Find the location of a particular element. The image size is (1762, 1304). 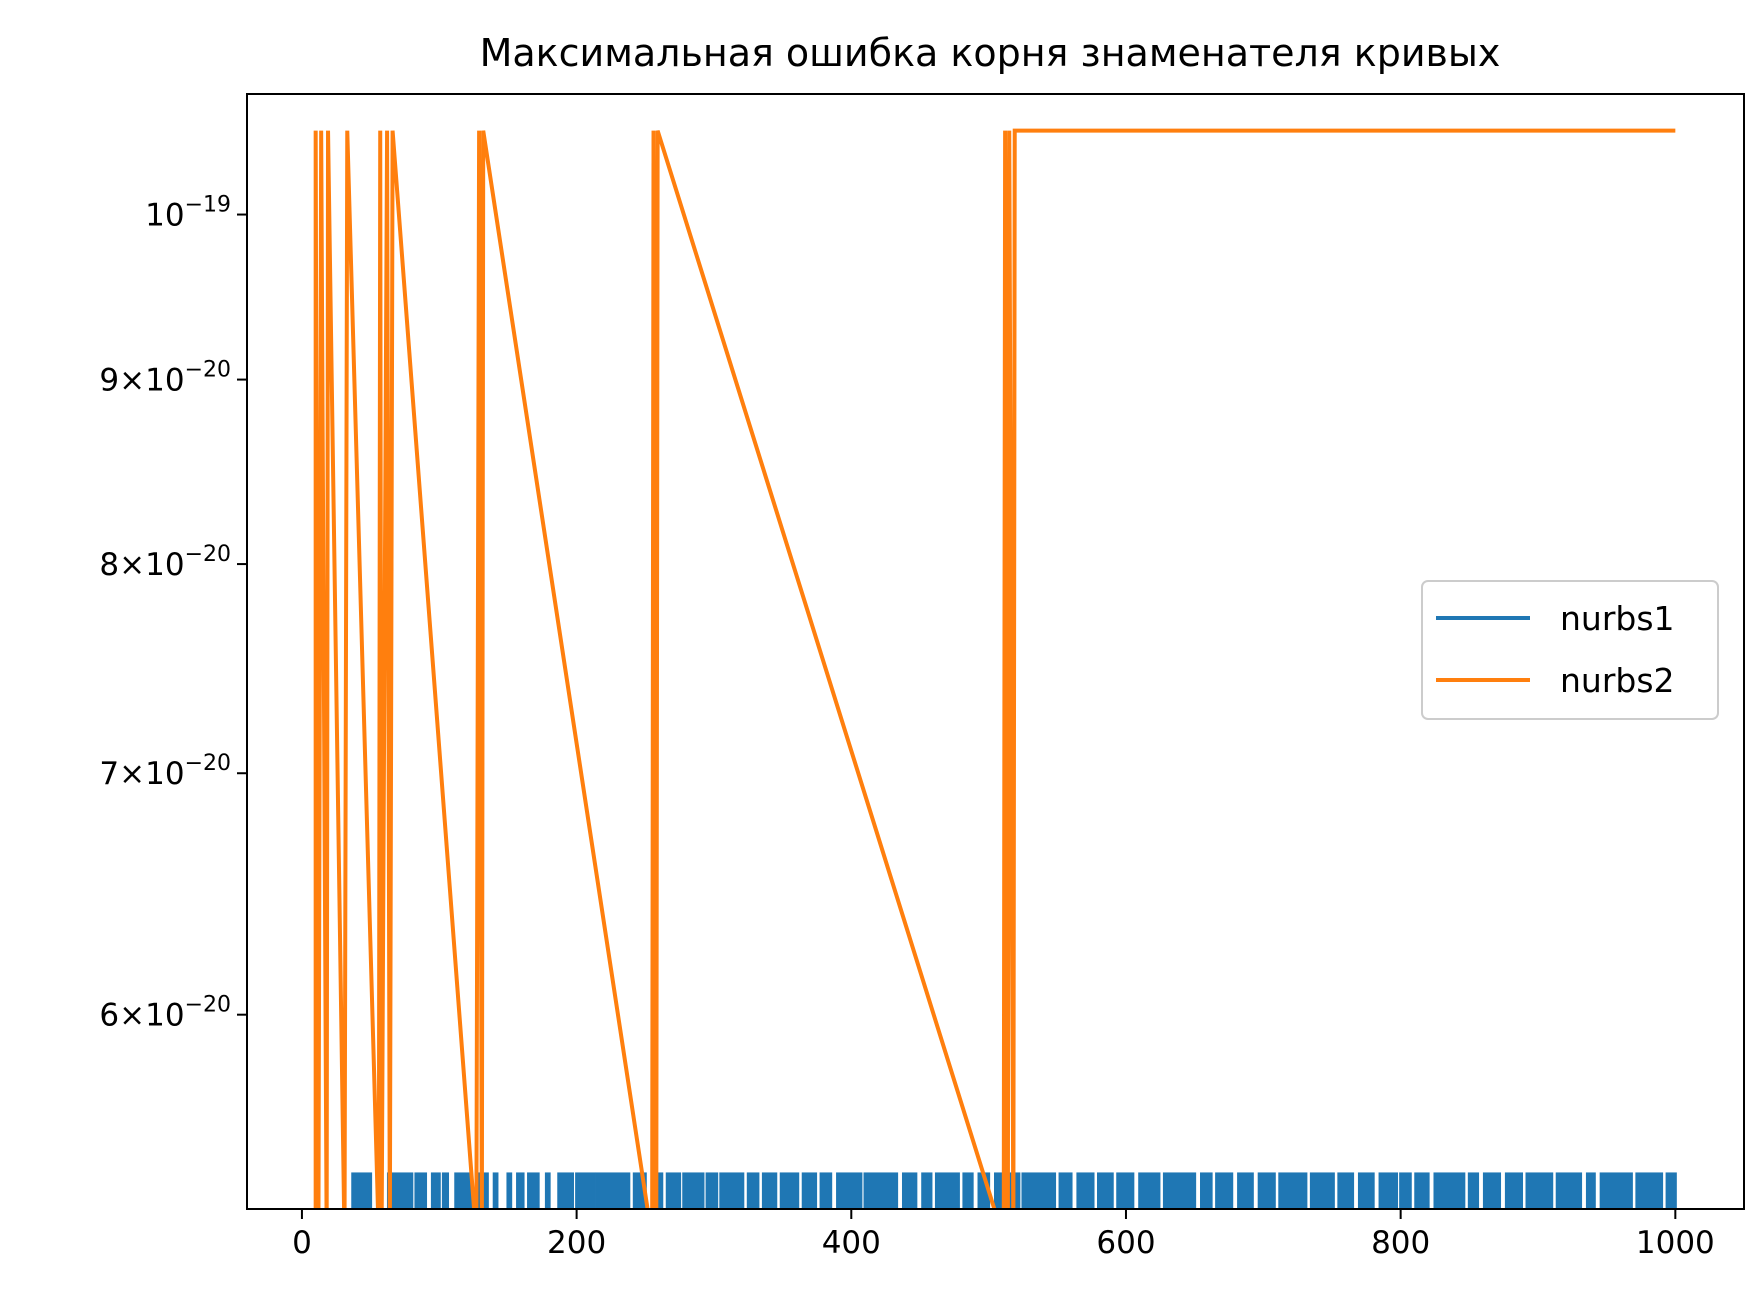

legend: nurbs1 nurbs2 is located at coordinates (1570, 650).